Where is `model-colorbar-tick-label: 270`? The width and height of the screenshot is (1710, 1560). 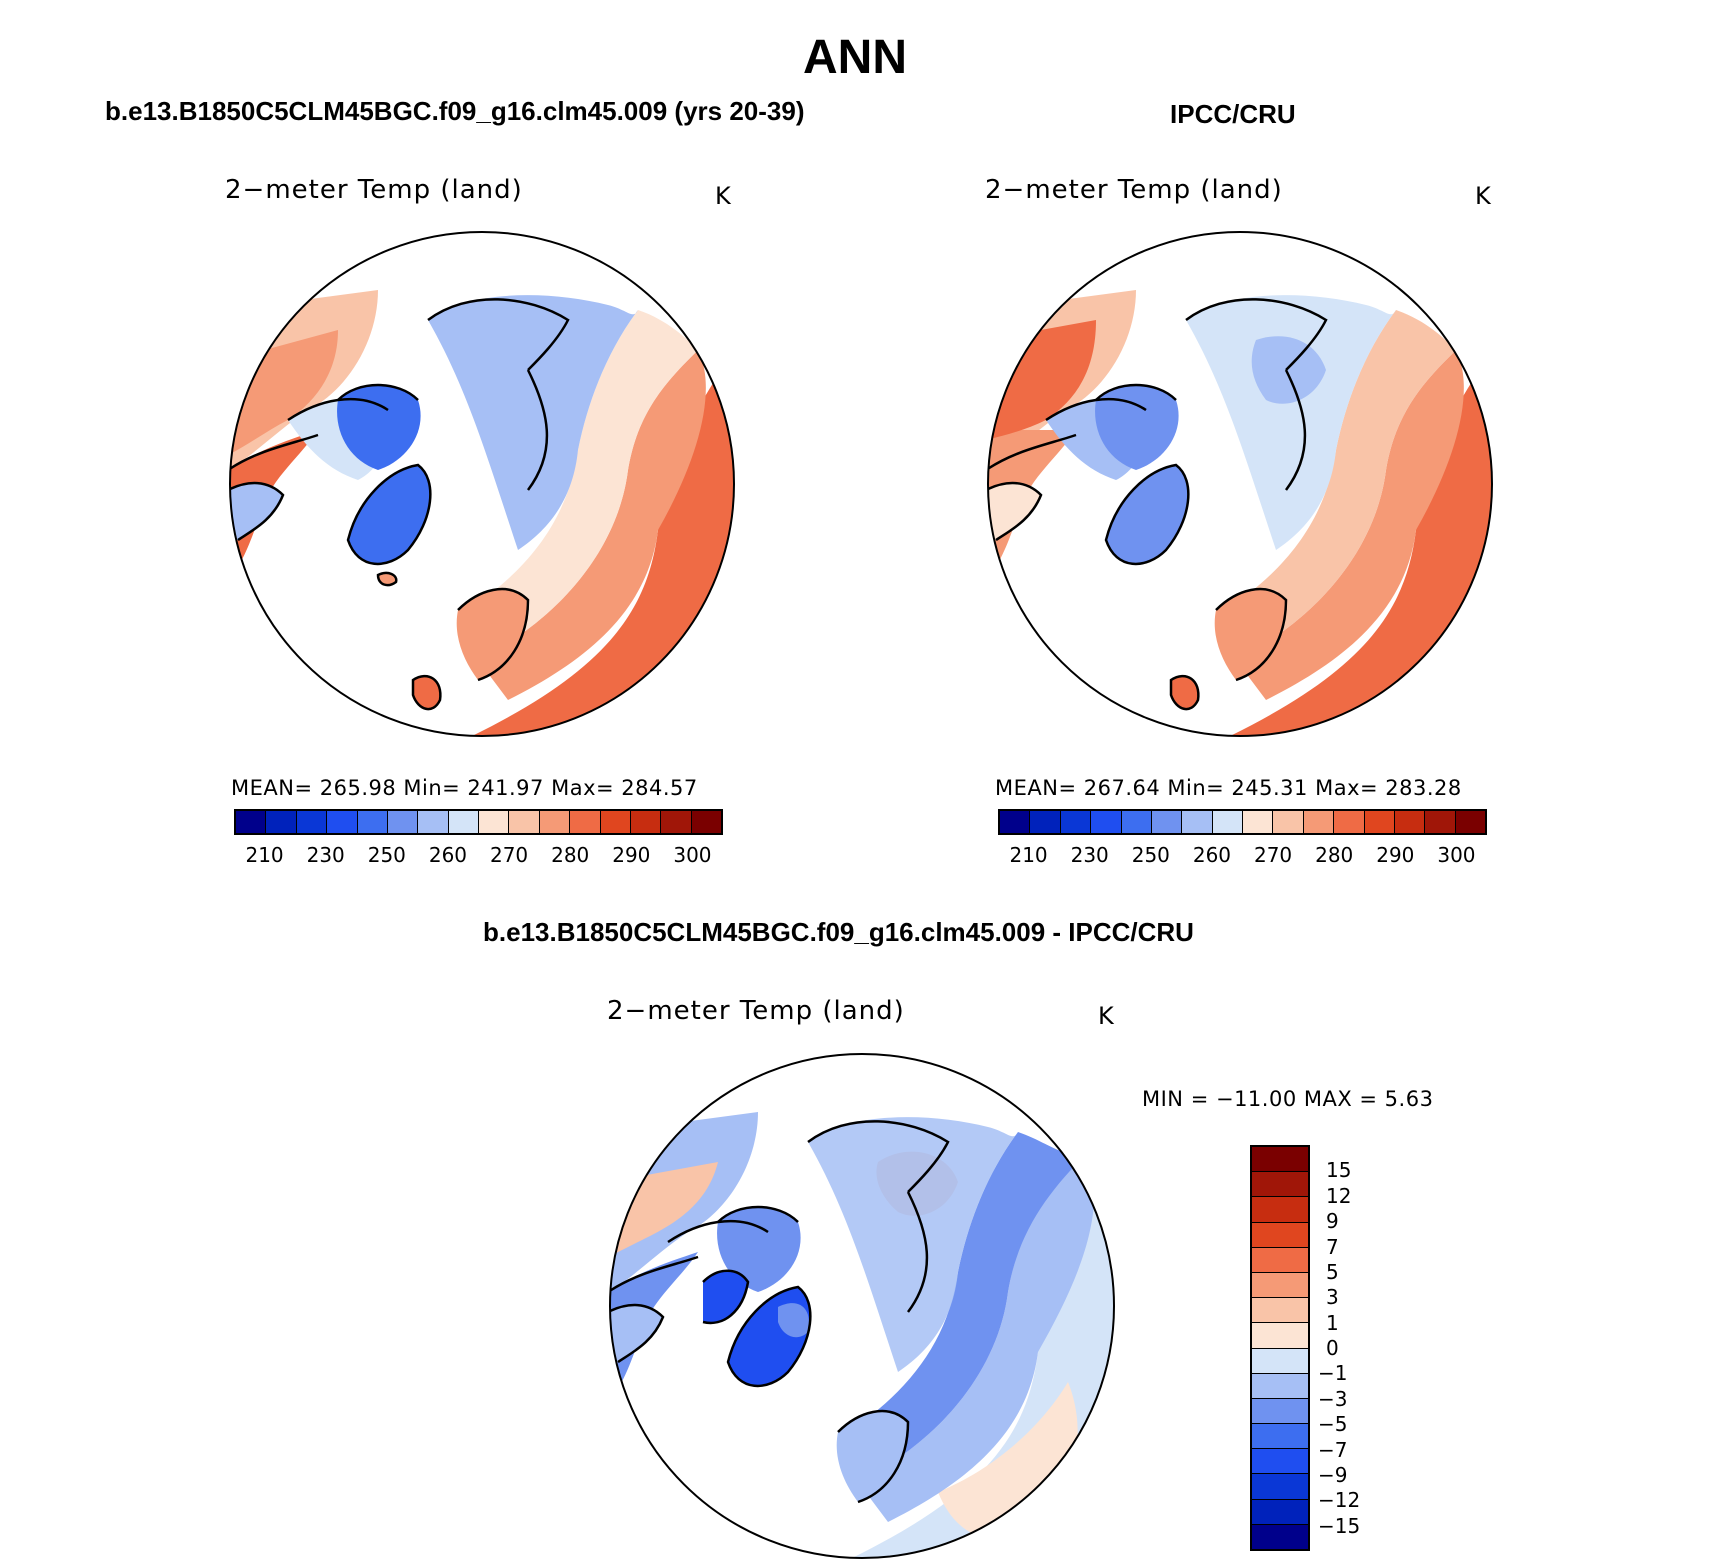
model-colorbar-tick-label: 270 is located at coordinates (509, 855).